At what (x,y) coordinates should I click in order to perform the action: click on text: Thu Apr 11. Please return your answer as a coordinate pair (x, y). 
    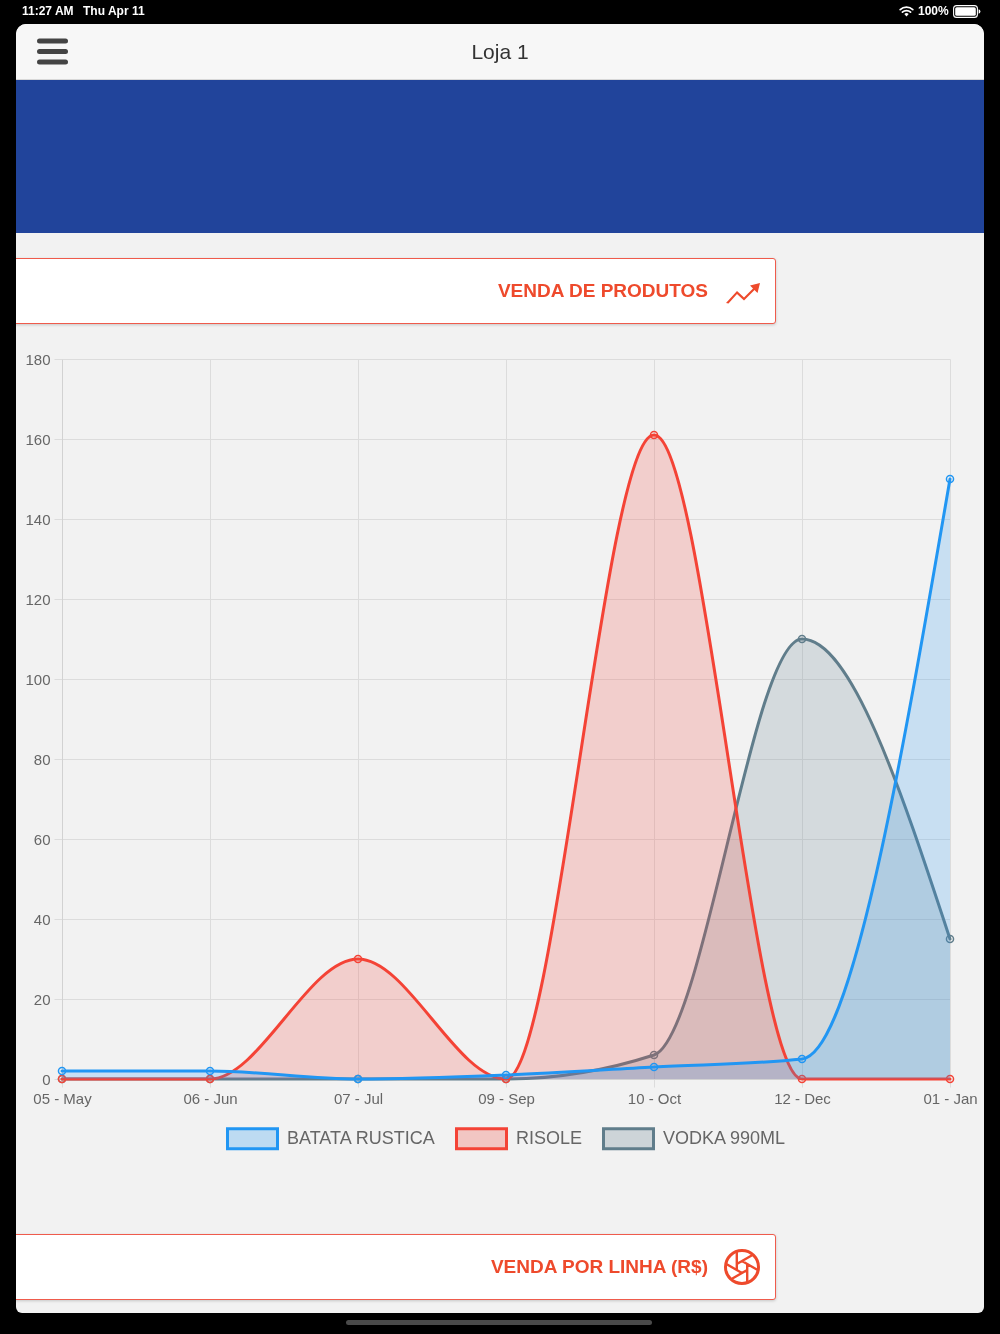
    Looking at the image, I should click on (114, 11).